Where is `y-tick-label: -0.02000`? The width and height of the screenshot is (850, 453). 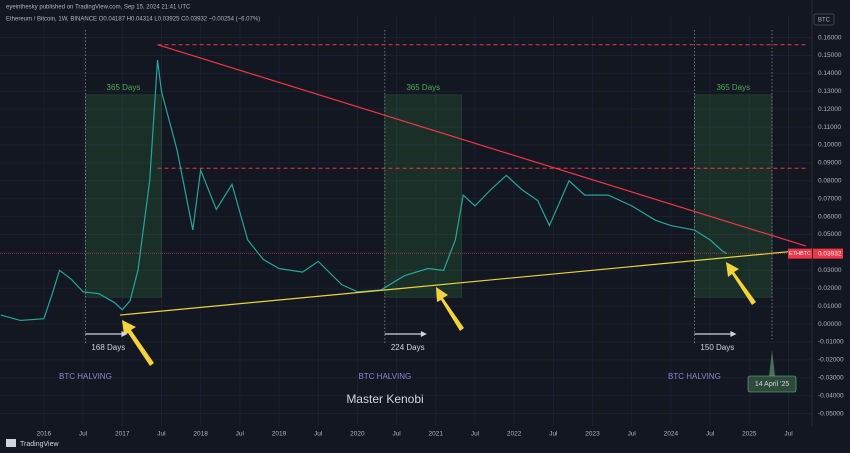
y-tick-label: -0.02000 is located at coordinates (831, 360).